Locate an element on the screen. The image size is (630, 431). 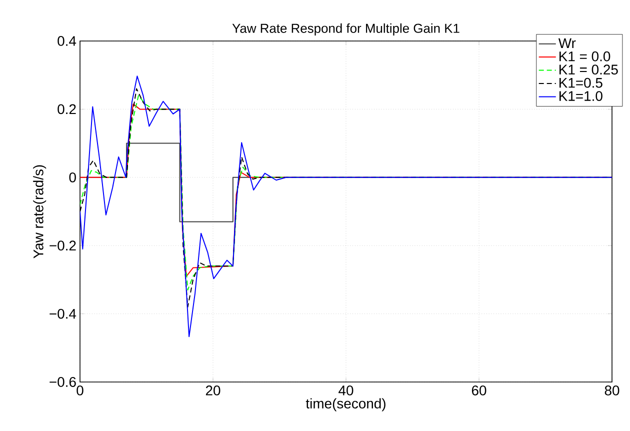
legend-label: K1 = 0.0 is located at coordinates (584, 56).